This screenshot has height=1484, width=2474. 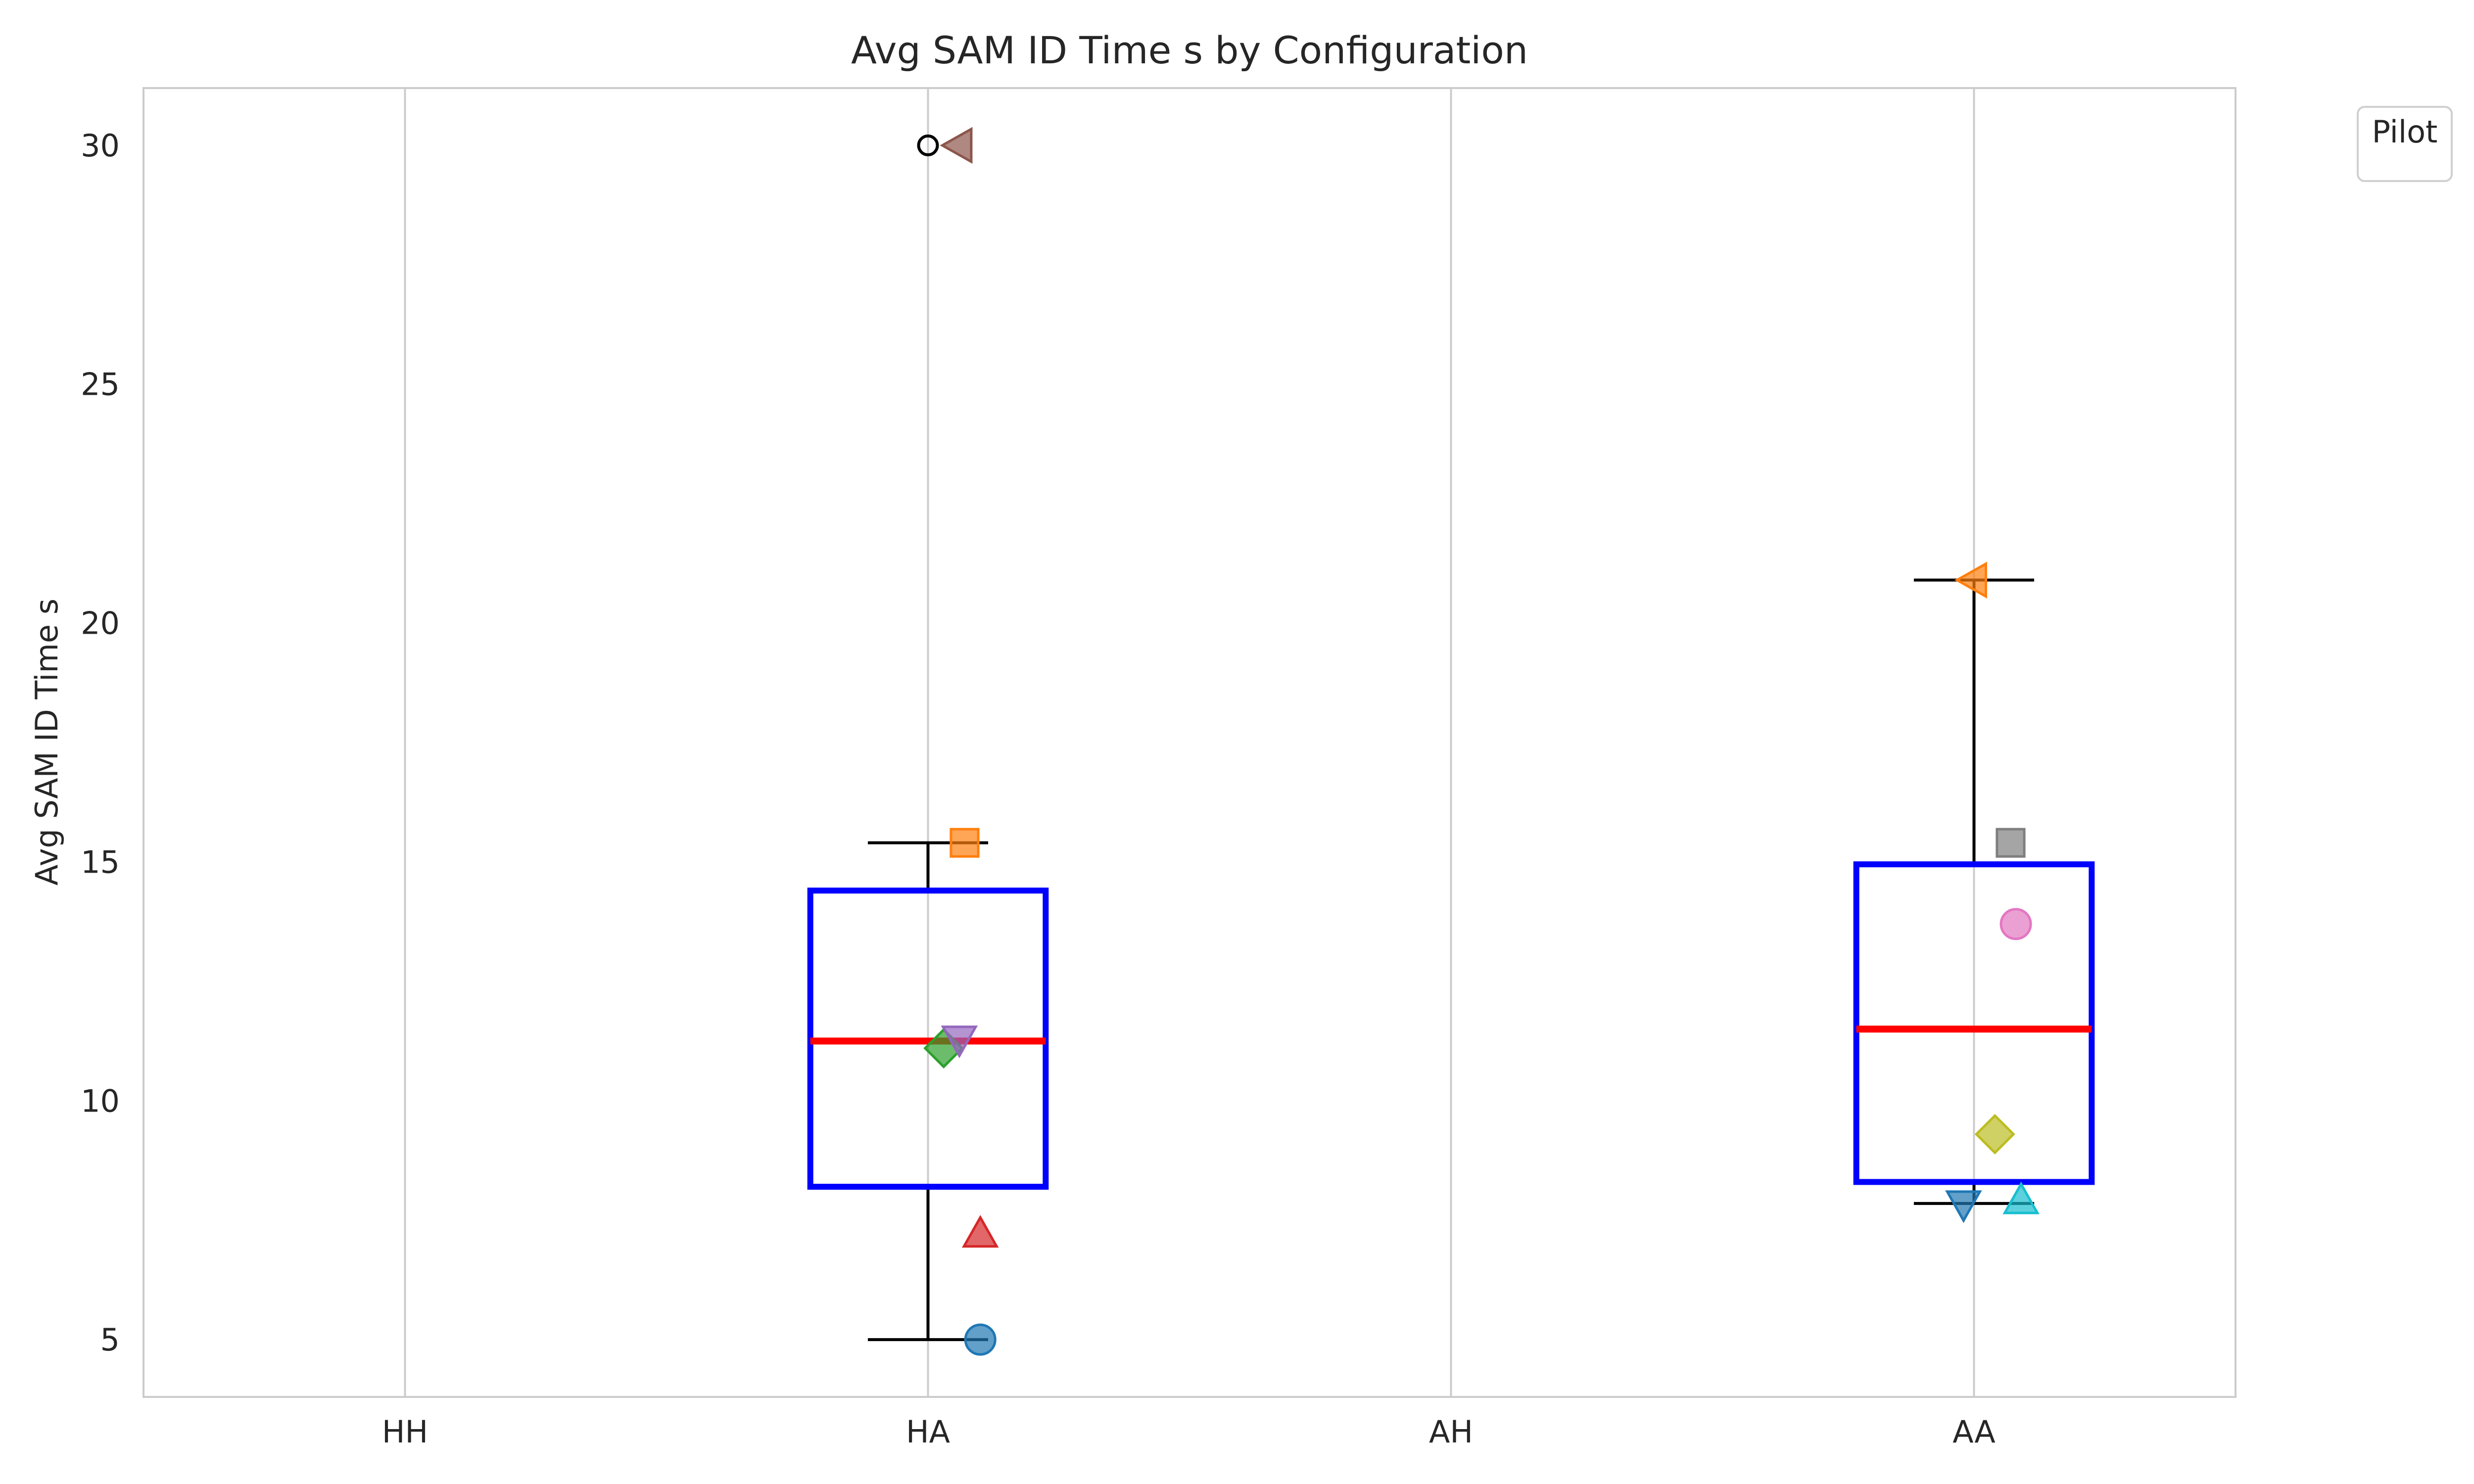 I want to click on point-aa-diamond, so click(x=1995, y=1134).